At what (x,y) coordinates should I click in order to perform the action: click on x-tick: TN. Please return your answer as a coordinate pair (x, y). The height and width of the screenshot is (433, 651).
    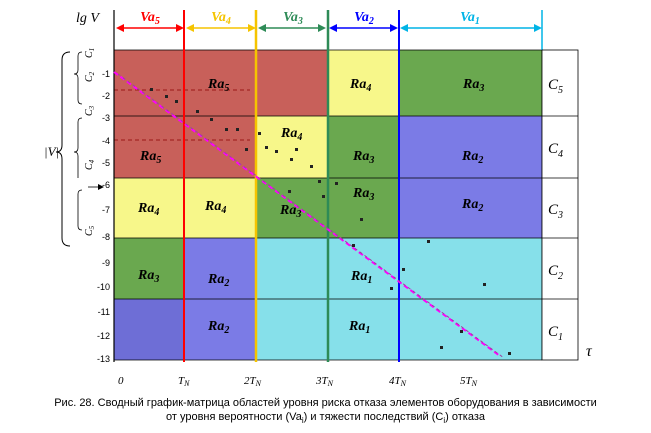
    Looking at the image, I should click on (184, 381).